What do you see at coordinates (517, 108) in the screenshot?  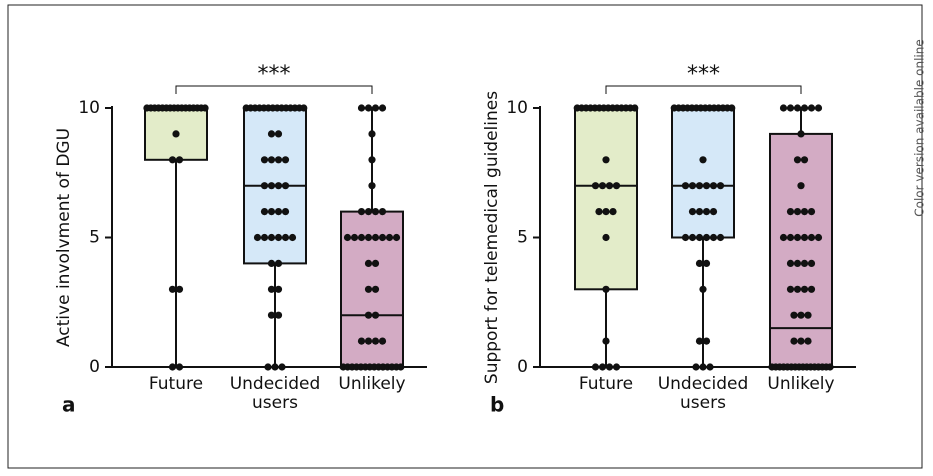 I see `y-tick-label: 10` at bounding box center [517, 108].